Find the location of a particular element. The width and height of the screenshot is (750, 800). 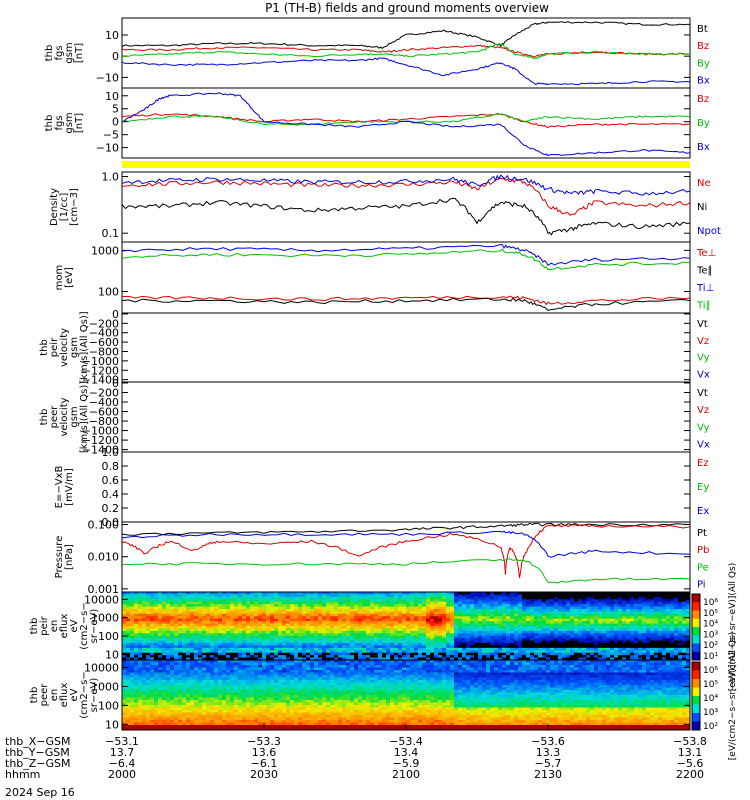

ylabel-line: thb is located at coordinates (44, 417).